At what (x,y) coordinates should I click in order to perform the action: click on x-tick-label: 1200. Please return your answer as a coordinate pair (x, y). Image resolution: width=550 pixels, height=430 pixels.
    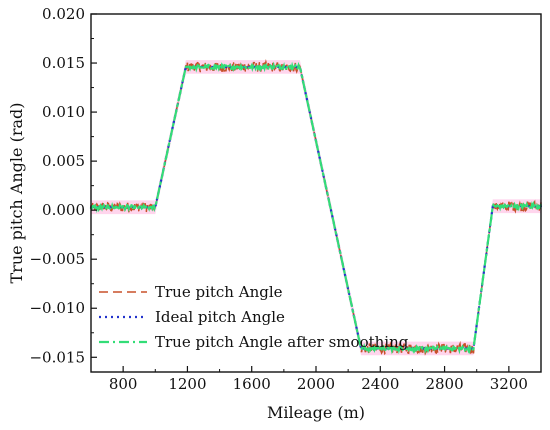
    Looking at the image, I should click on (187, 384).